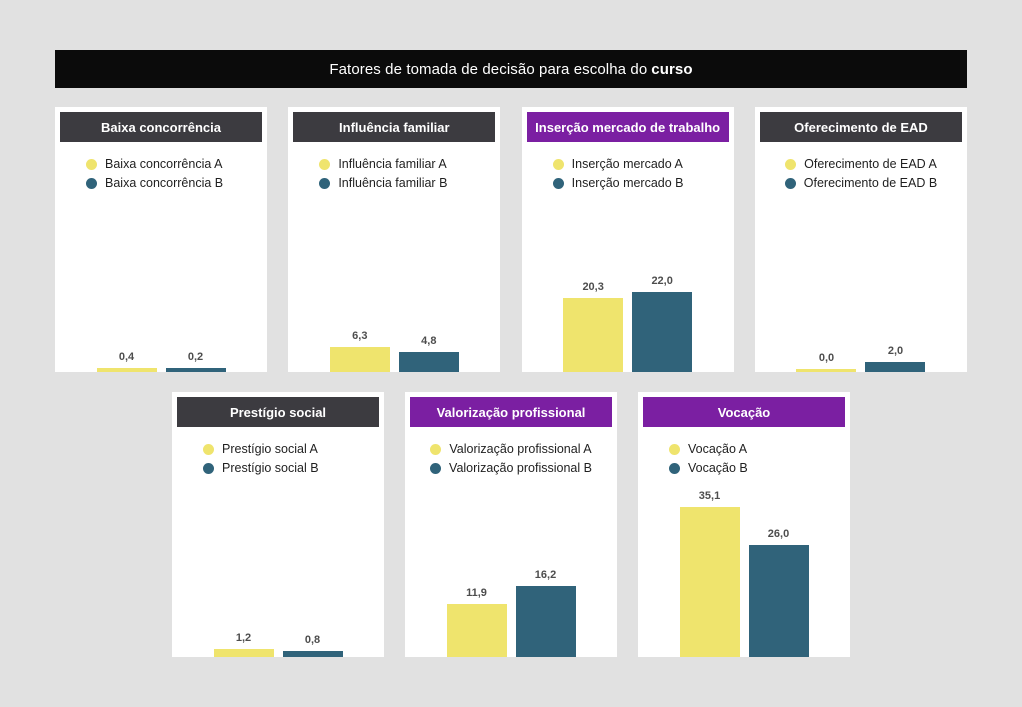 The height and width of the screenshot is (707, 1022). I want to click on legend-item-b: Baixa concorrência B, so click(161, 183).